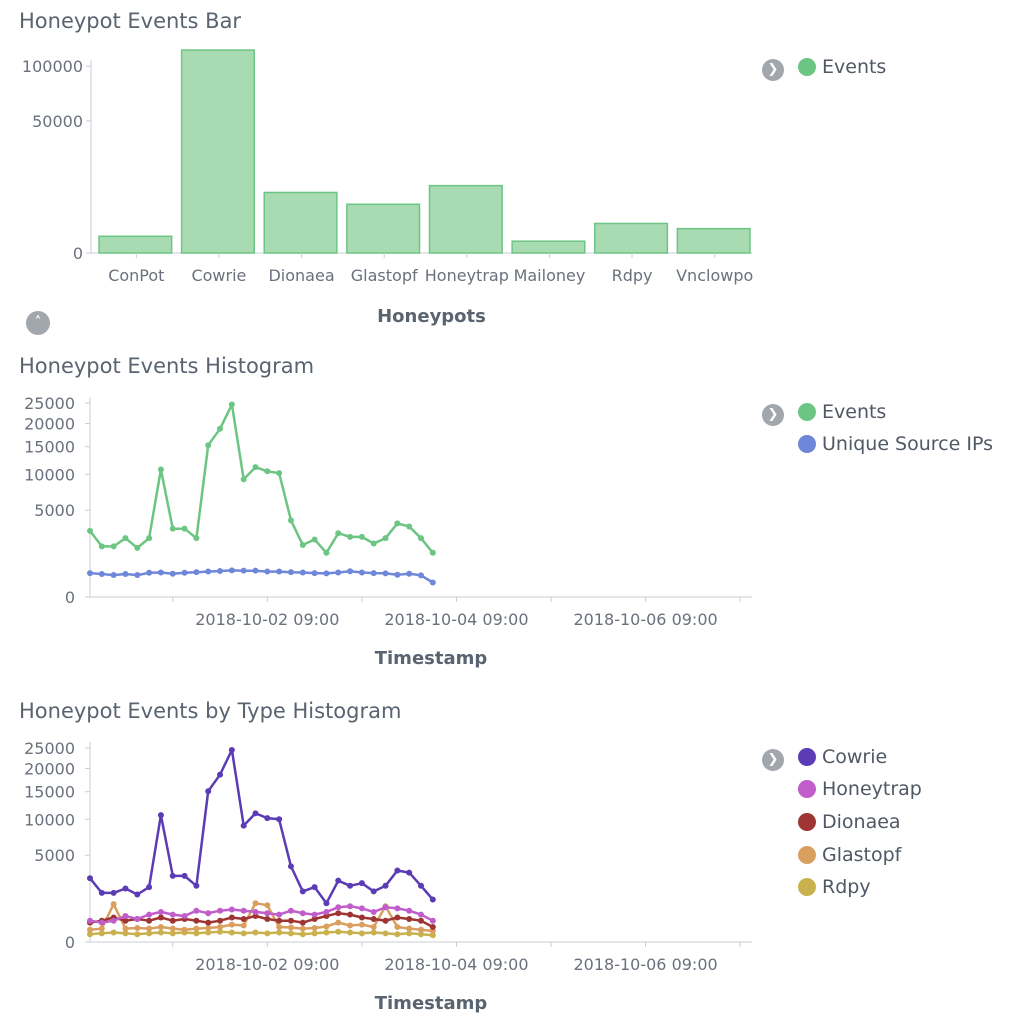  I want to click on x-tick-label: ConPot, so click(136, 275).